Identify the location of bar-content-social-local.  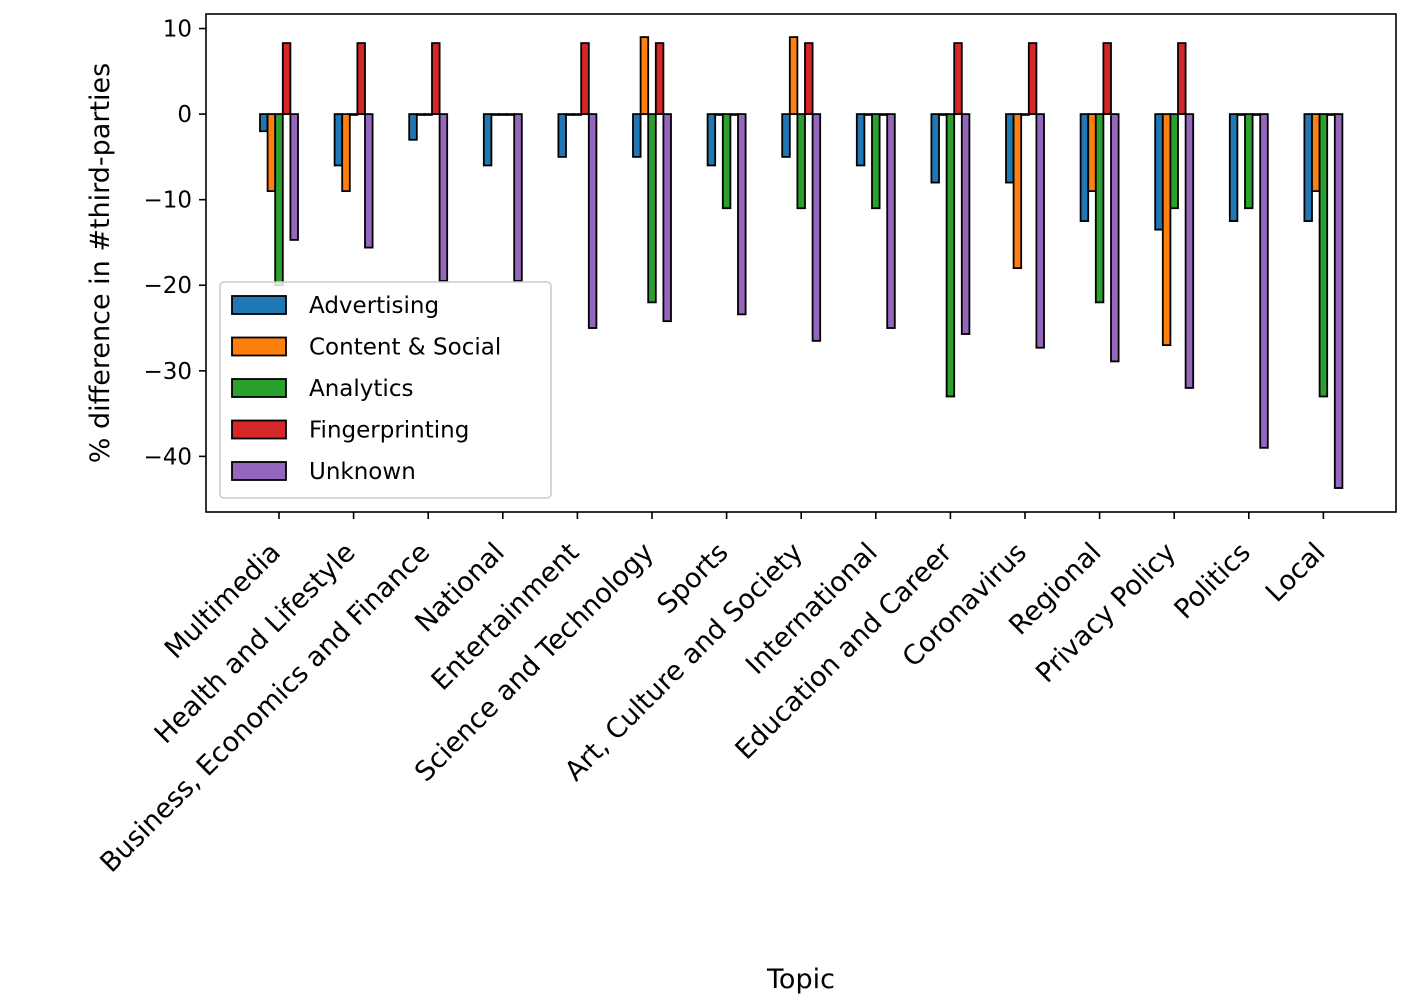
(1316, 153).